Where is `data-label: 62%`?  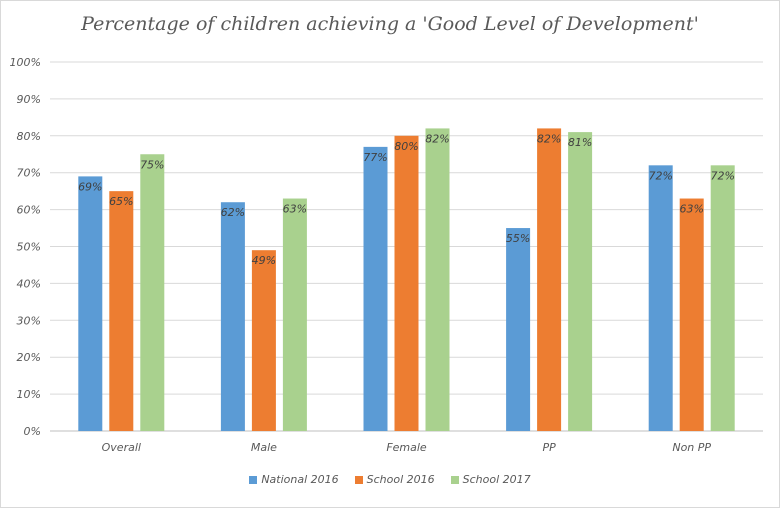 data-label: 62% is located at coordinates (233, 212).